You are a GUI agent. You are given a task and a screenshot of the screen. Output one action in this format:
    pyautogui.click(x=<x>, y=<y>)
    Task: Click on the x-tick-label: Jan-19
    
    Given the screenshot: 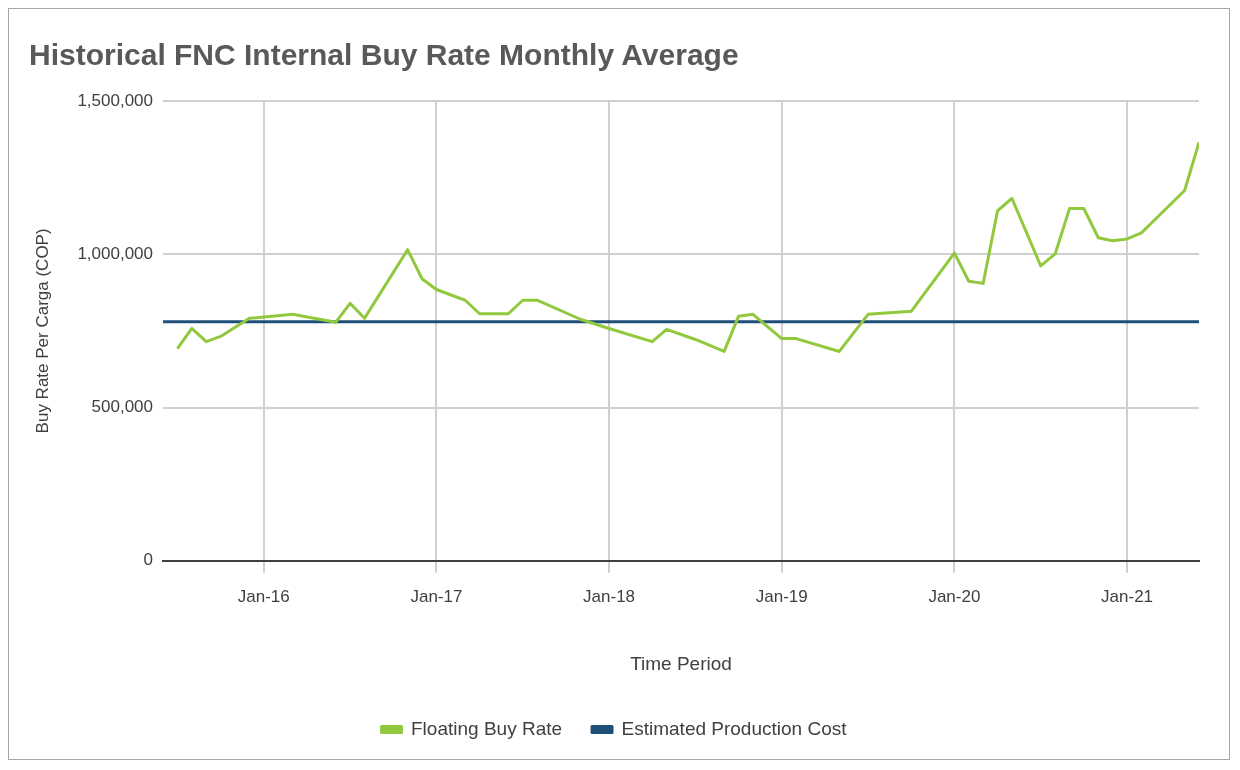 What is the action you would take?
    pyautogui.click(x=781, y=596)
    